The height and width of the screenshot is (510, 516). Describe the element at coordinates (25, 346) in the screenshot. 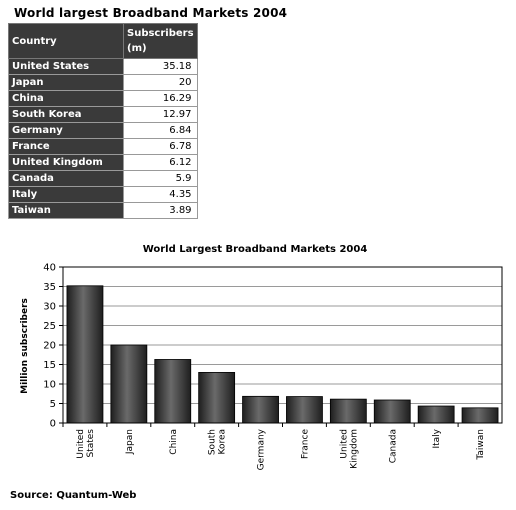

I see `y-axis-label: Million subscribers` at that location.